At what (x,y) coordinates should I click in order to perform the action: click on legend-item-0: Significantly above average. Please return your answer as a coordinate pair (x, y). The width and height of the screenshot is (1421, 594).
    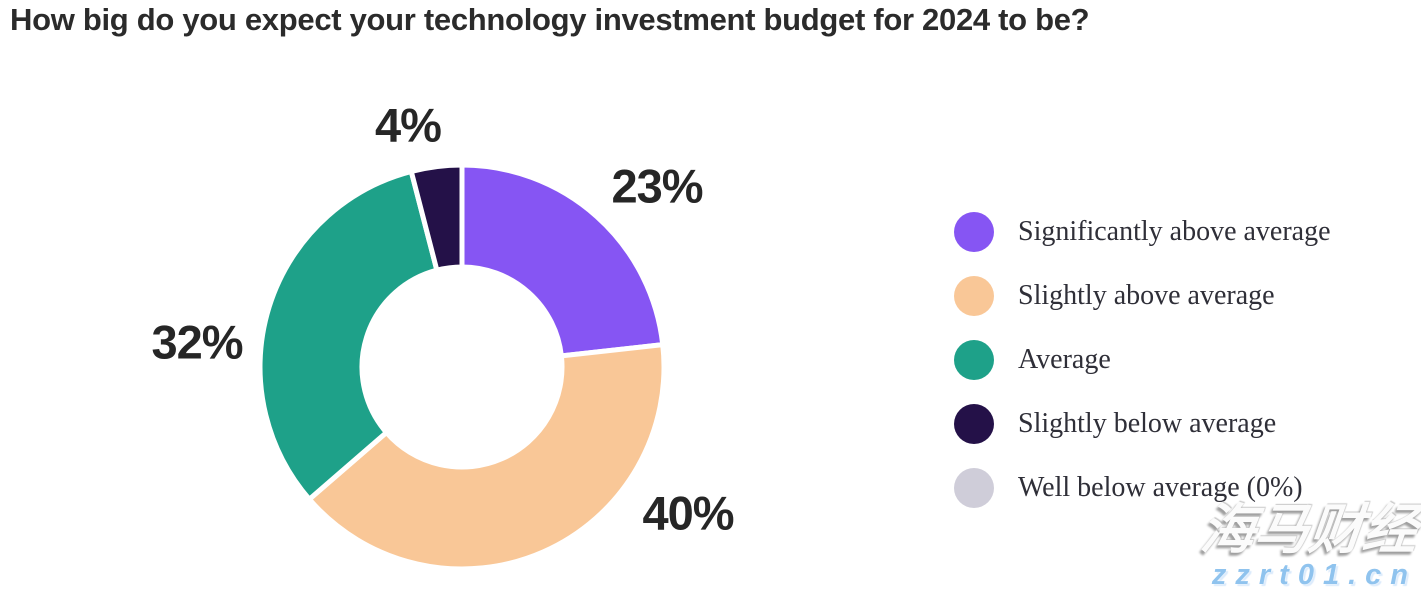
    Looking at the image, I should click on (1142, 232).